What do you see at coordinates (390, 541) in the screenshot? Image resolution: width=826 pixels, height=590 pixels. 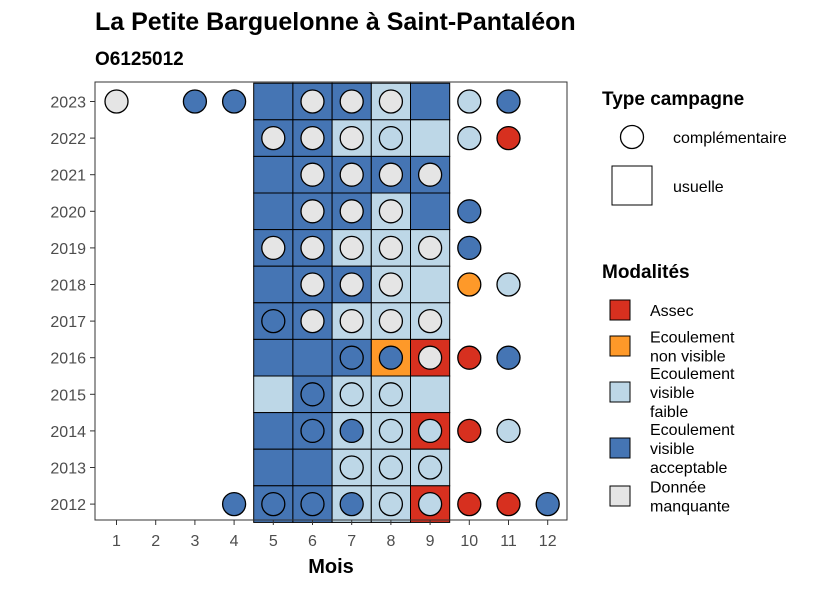 I see `x-tick-label: 8` at bounding box center [390, 541].